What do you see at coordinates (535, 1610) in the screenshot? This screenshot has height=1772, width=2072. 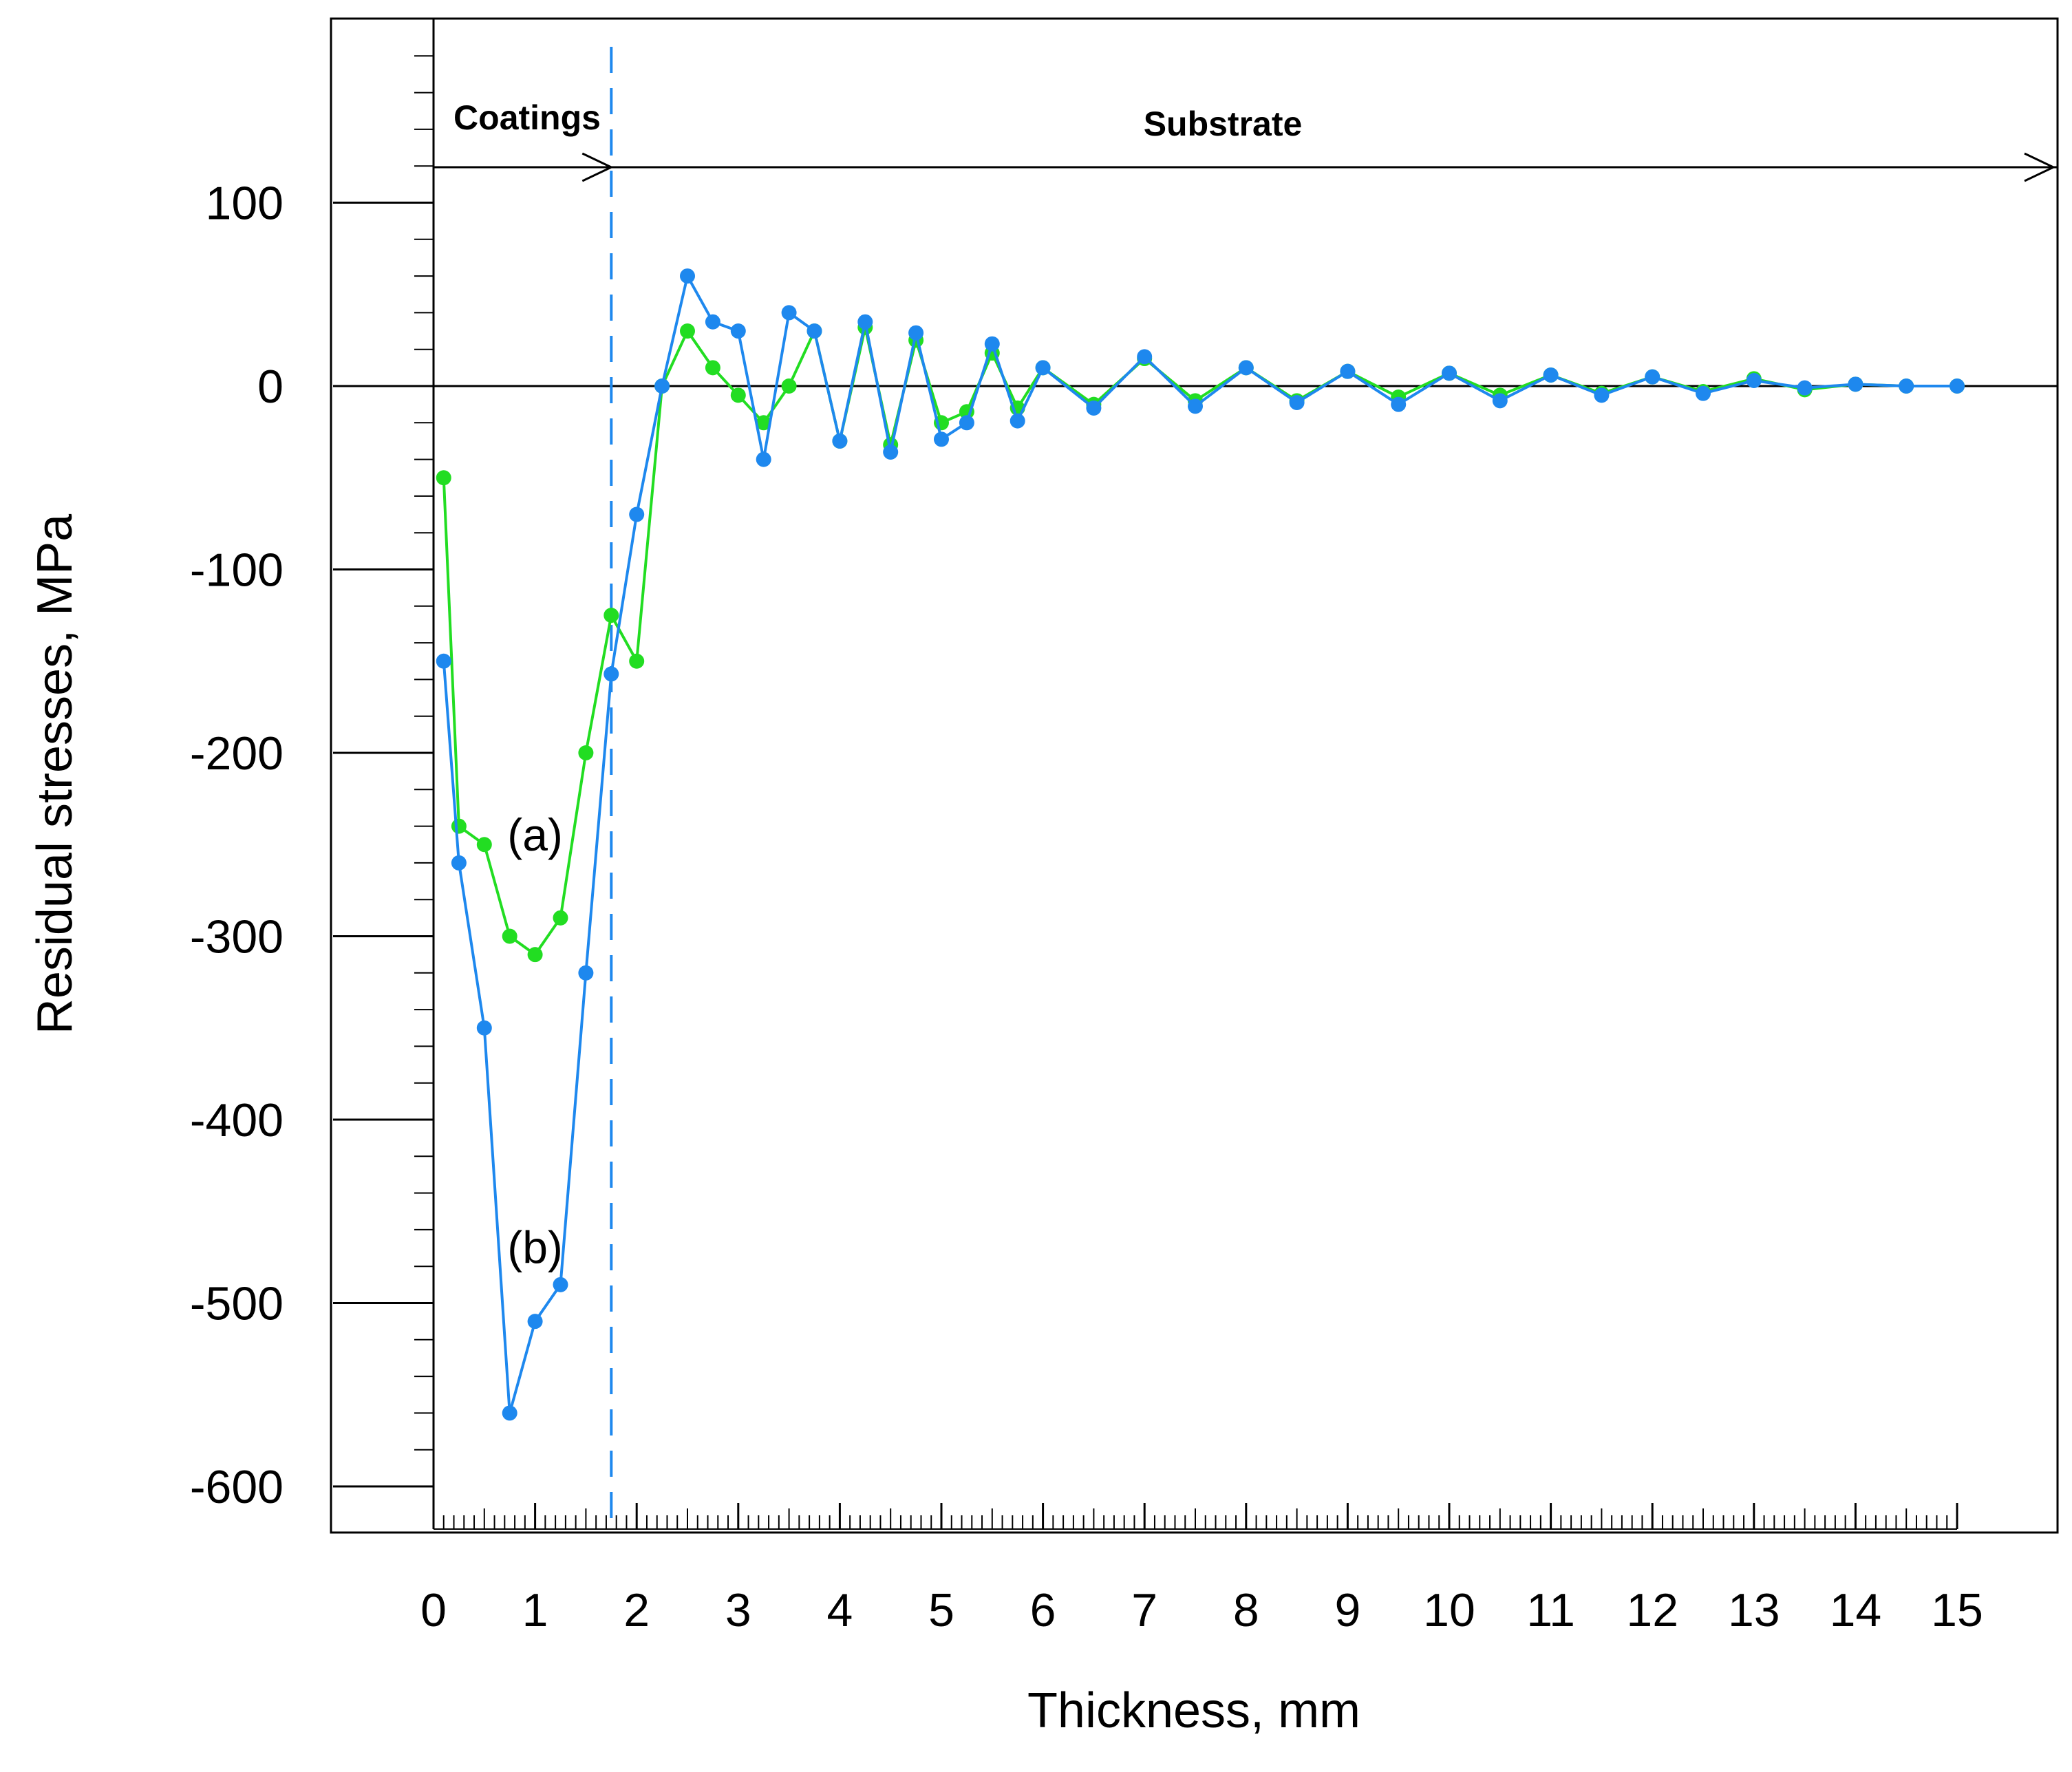 I see `x-tick-label: 1` at bounding box center [535, 1610].